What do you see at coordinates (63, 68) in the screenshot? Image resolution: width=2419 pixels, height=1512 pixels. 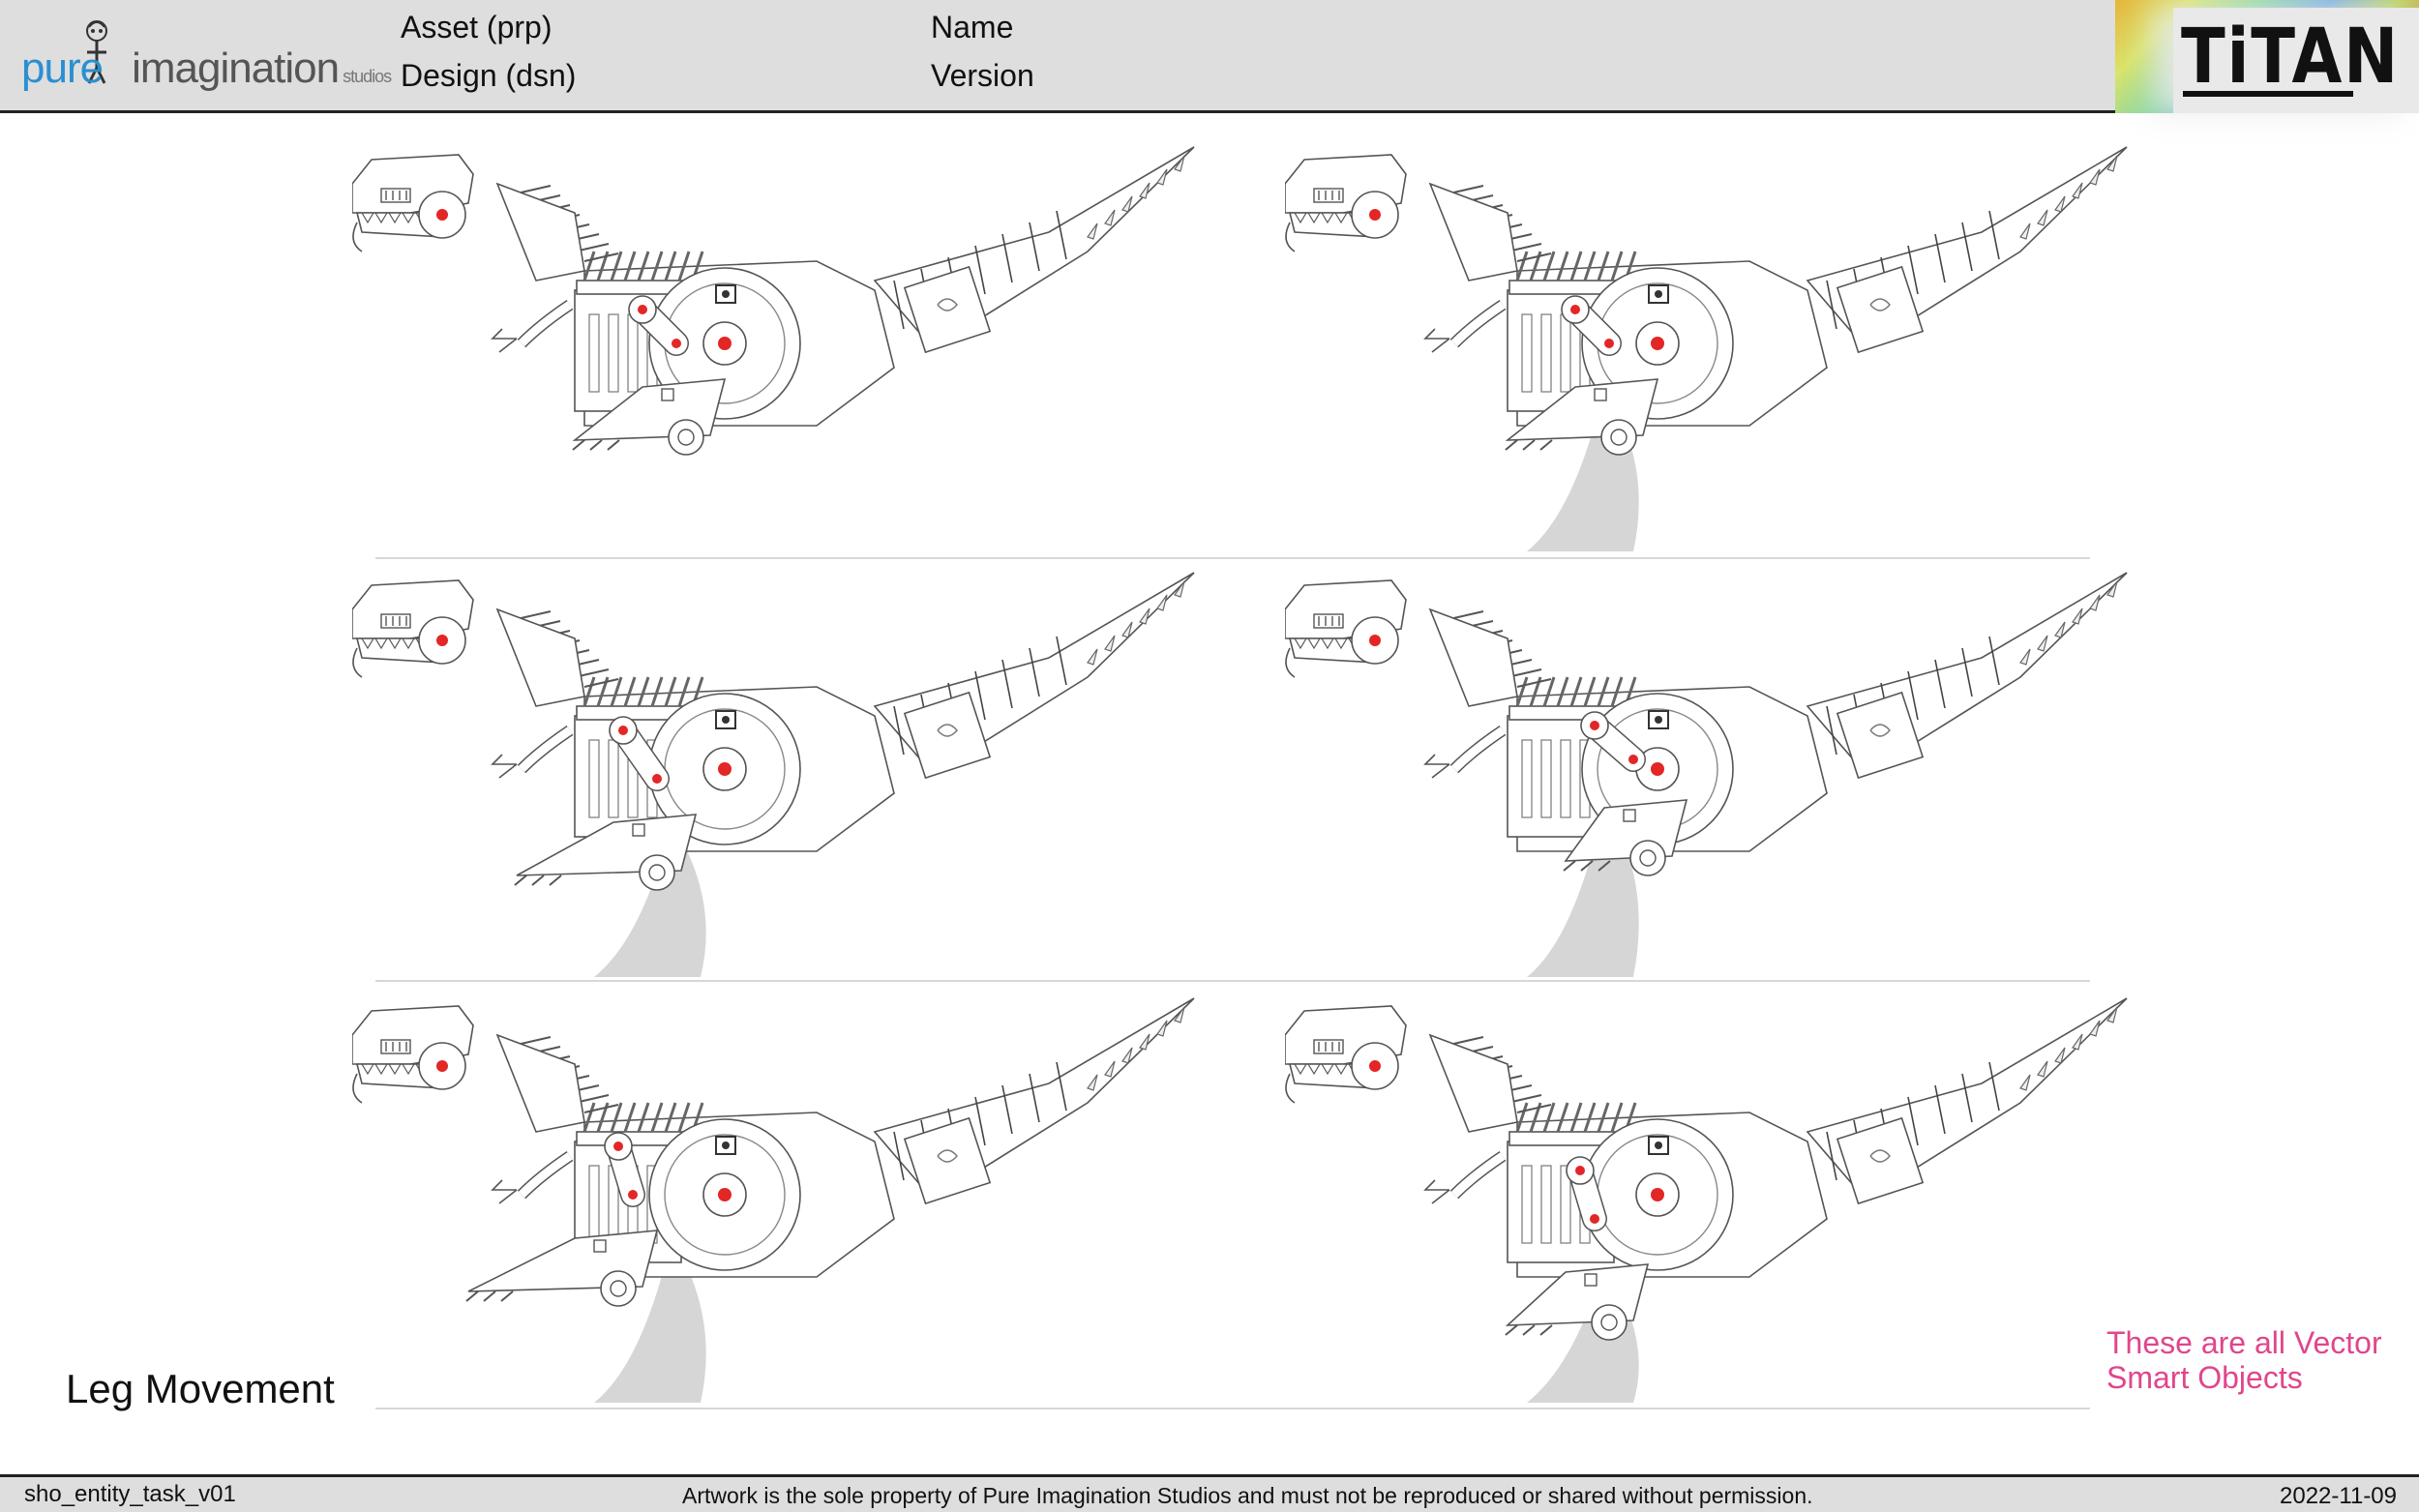 I see `logo-word-pure: pure` at bounding box center [63, 68].